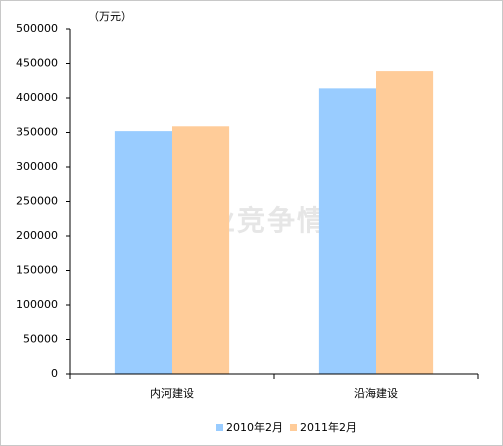 Image resolution: width=503 pixels, height=446 pixels. Describe the element at coordinates (254, 427) in the screenshot. I see `legend-label: 2010年2月` at that location.